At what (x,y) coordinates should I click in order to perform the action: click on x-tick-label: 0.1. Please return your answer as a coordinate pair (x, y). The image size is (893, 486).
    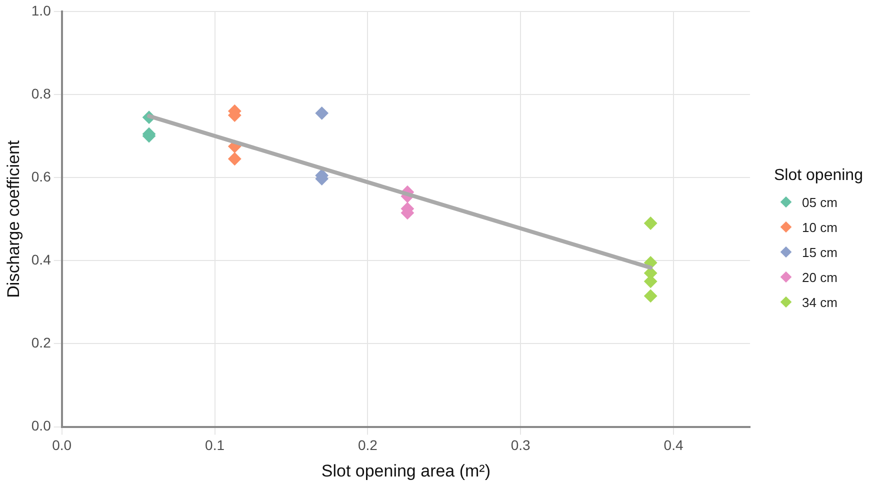
    Looking at the image, I should click on (215, 445).